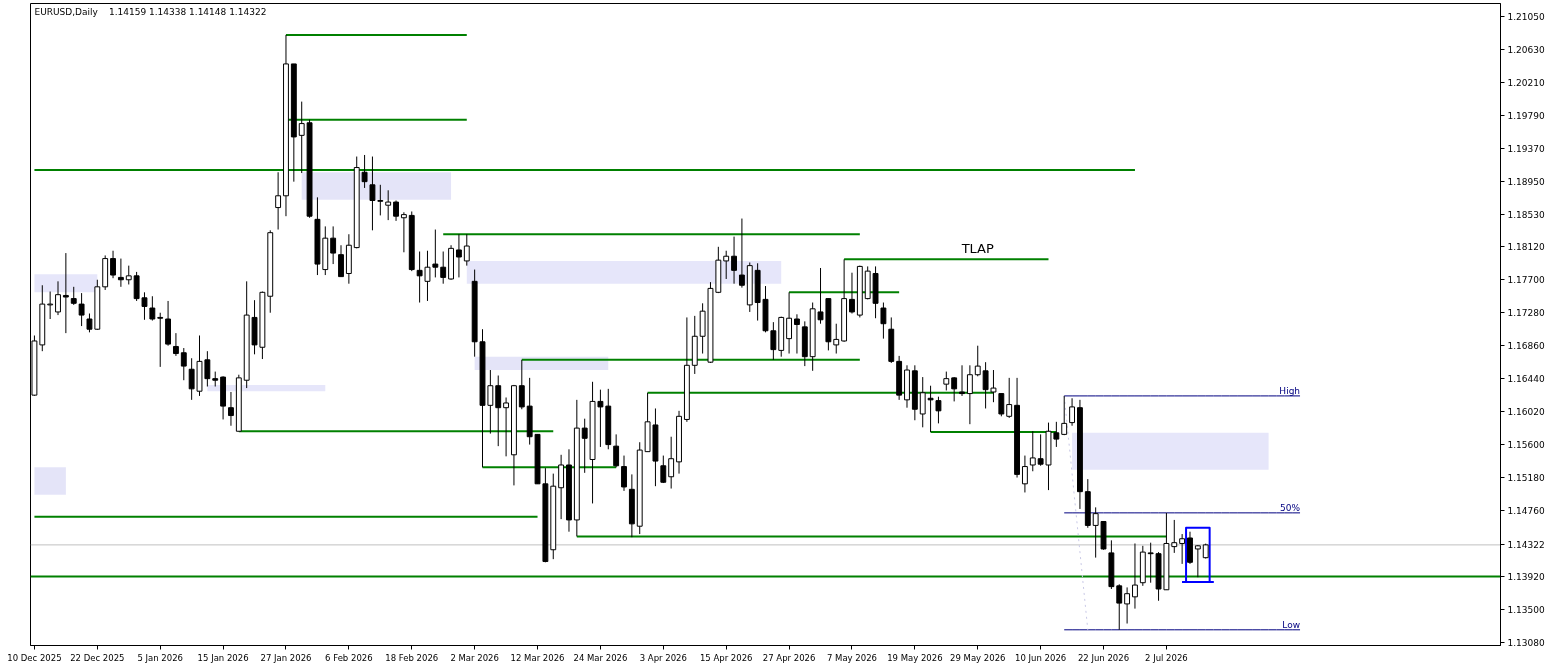 The height and width of the screenshot is (666, 1556). What do you see at coordinates (1103, 657) in the screenshot?
I see `x-tick-label: 22 Jun 2026` at bounding box center [1103, 657].